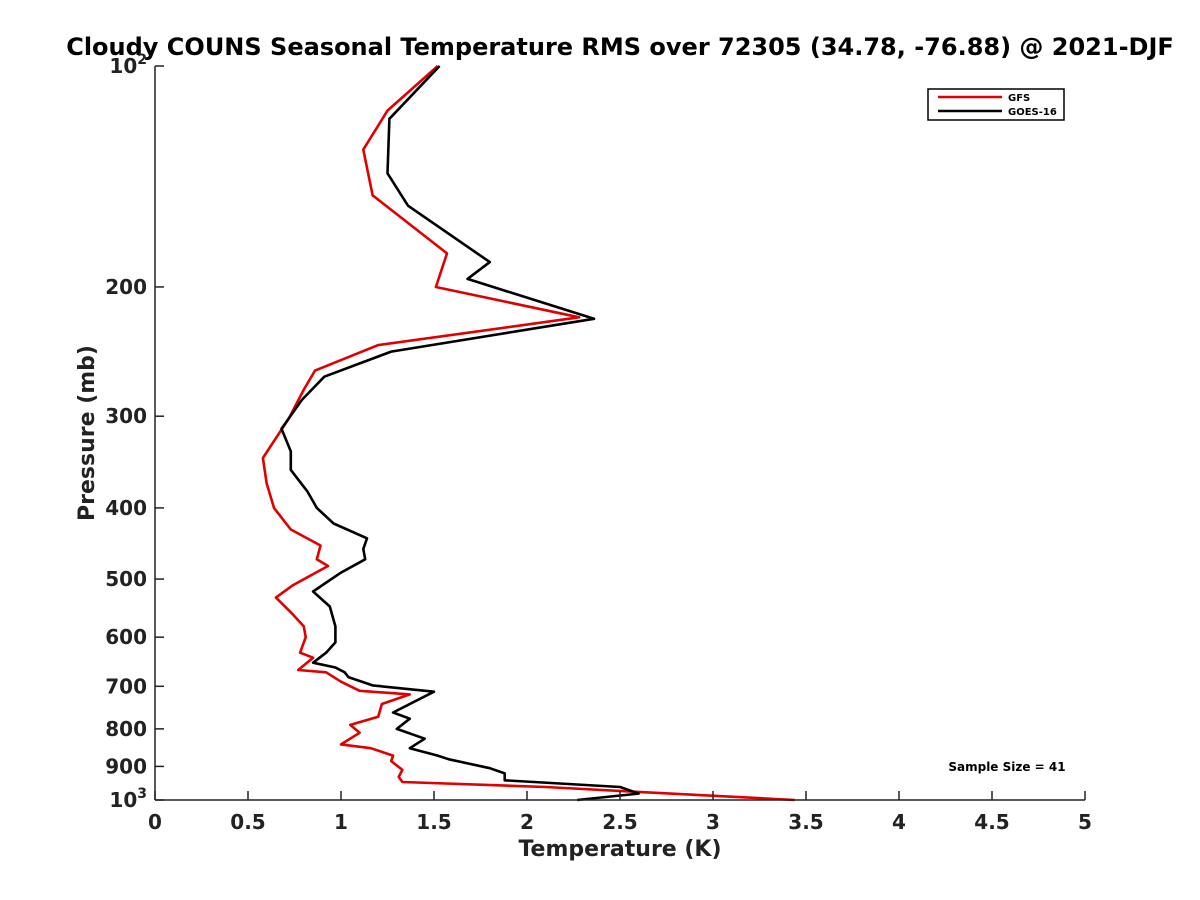 Image resolution: width=1200 pixels, height=900 pixels. Describe the element at coordinates (619, 849) in the screenshot. I see `x-axis-label: Temperature (K)` at that location.